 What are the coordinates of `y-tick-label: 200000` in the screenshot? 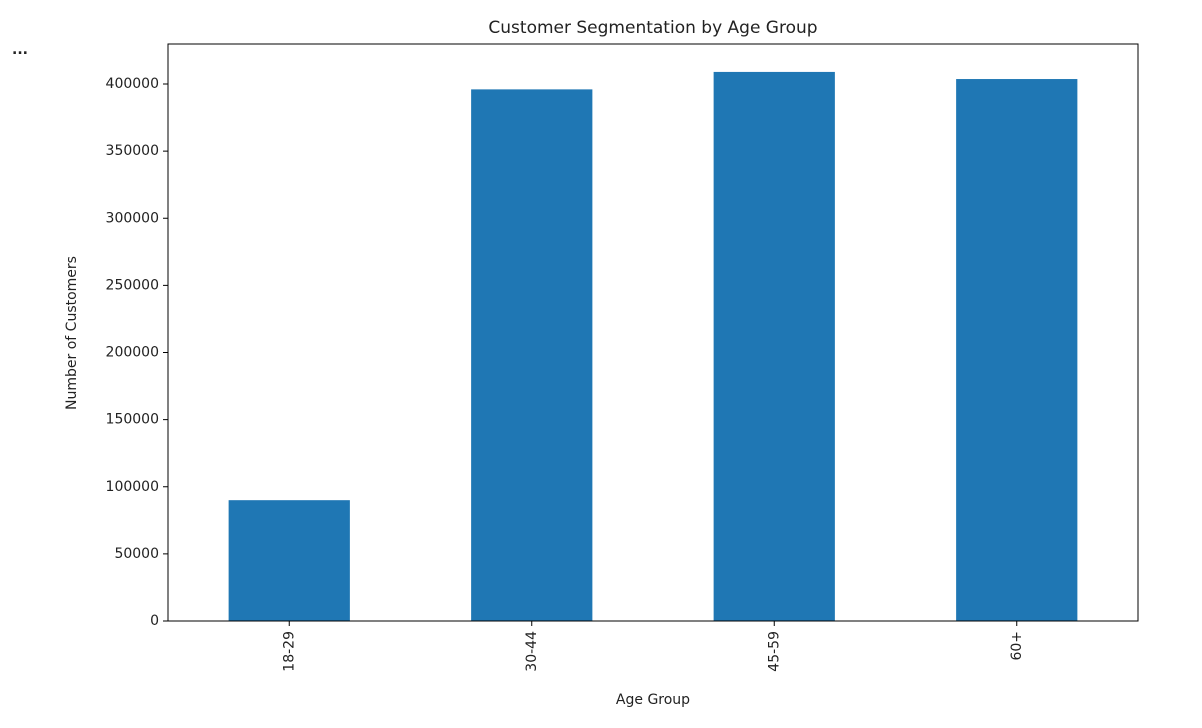 It's located at (132, 353).